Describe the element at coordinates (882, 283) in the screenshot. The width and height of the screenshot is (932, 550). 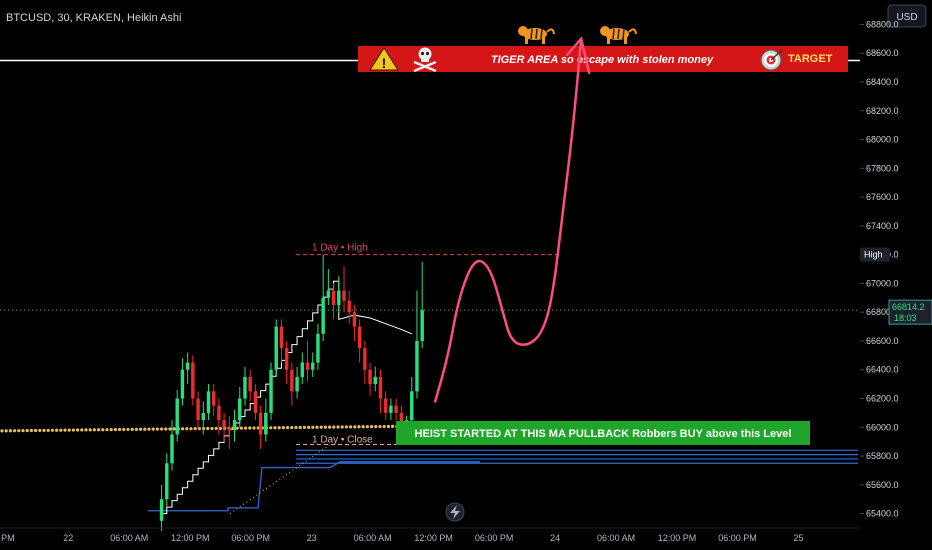
I see `y-tick-label: 67000.0` at that location.